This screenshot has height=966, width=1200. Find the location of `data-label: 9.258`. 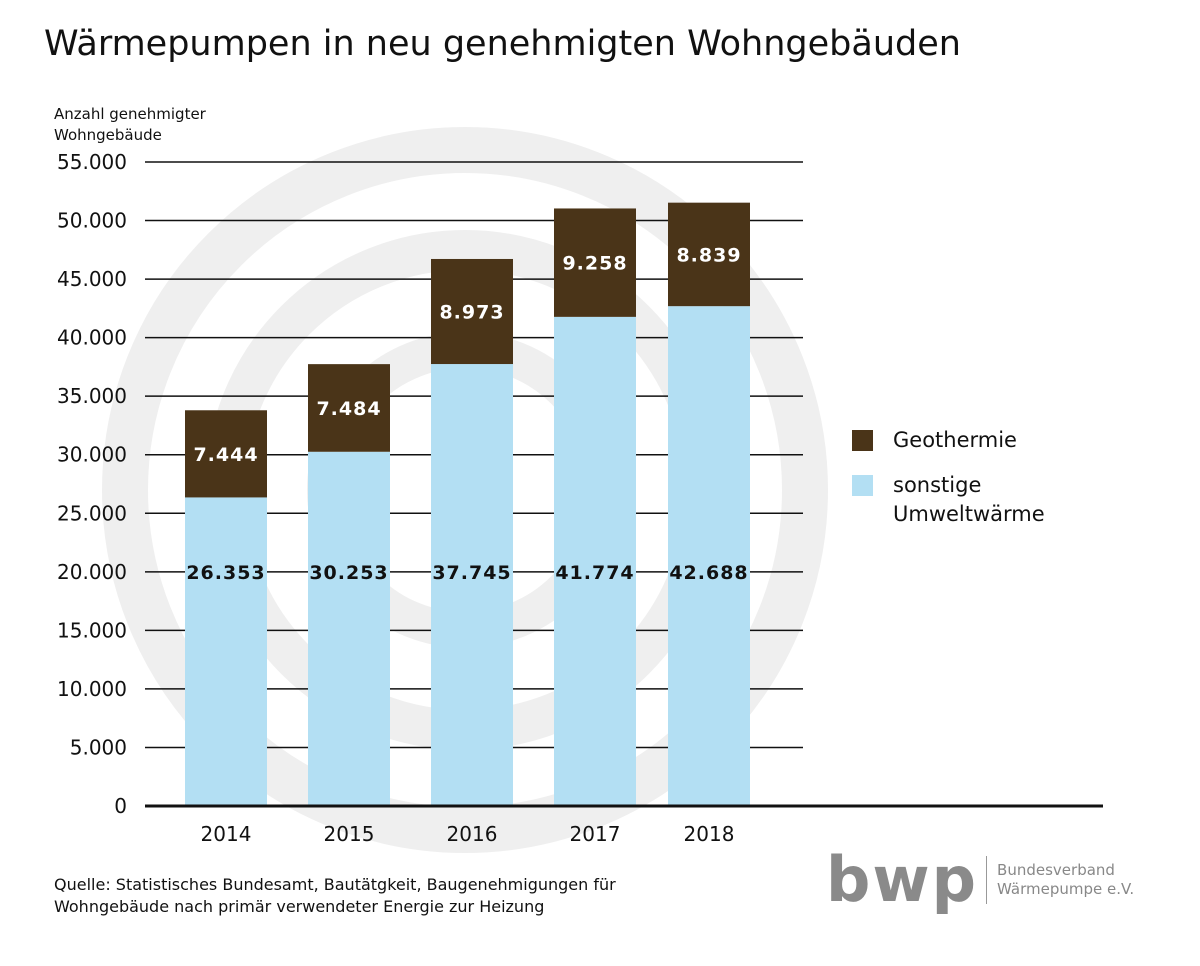

data-label: 9.258 is located at coordinates (594, 264).